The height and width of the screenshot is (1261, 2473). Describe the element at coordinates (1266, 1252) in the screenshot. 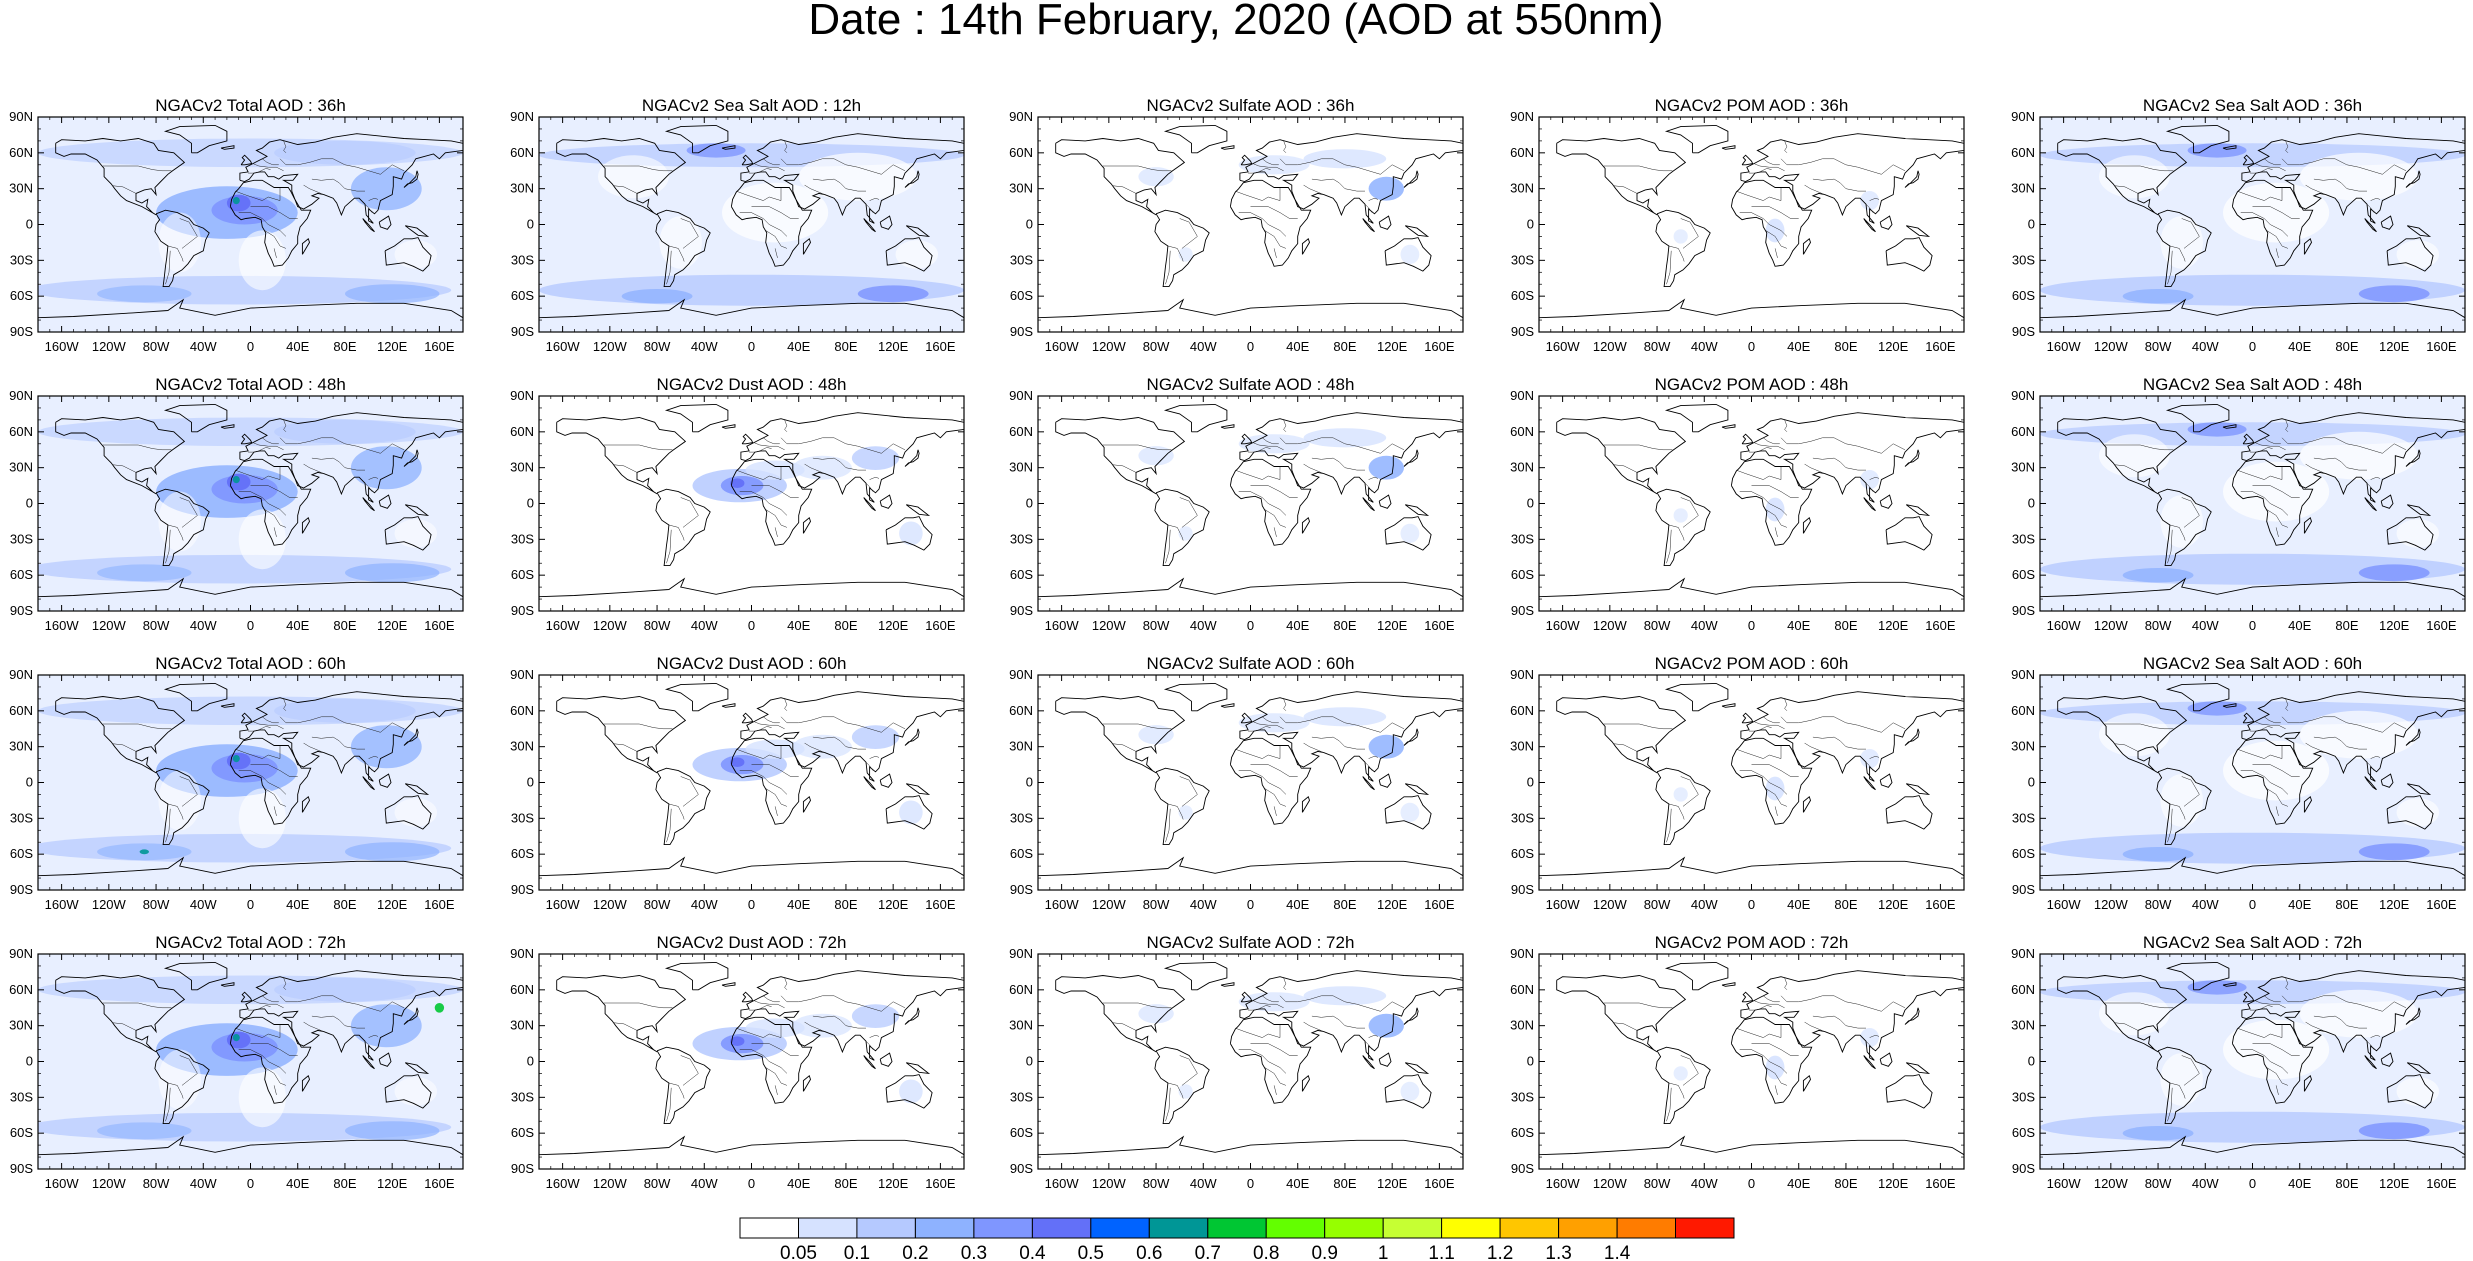

I see `colorbar-label: 0.8` at that location.